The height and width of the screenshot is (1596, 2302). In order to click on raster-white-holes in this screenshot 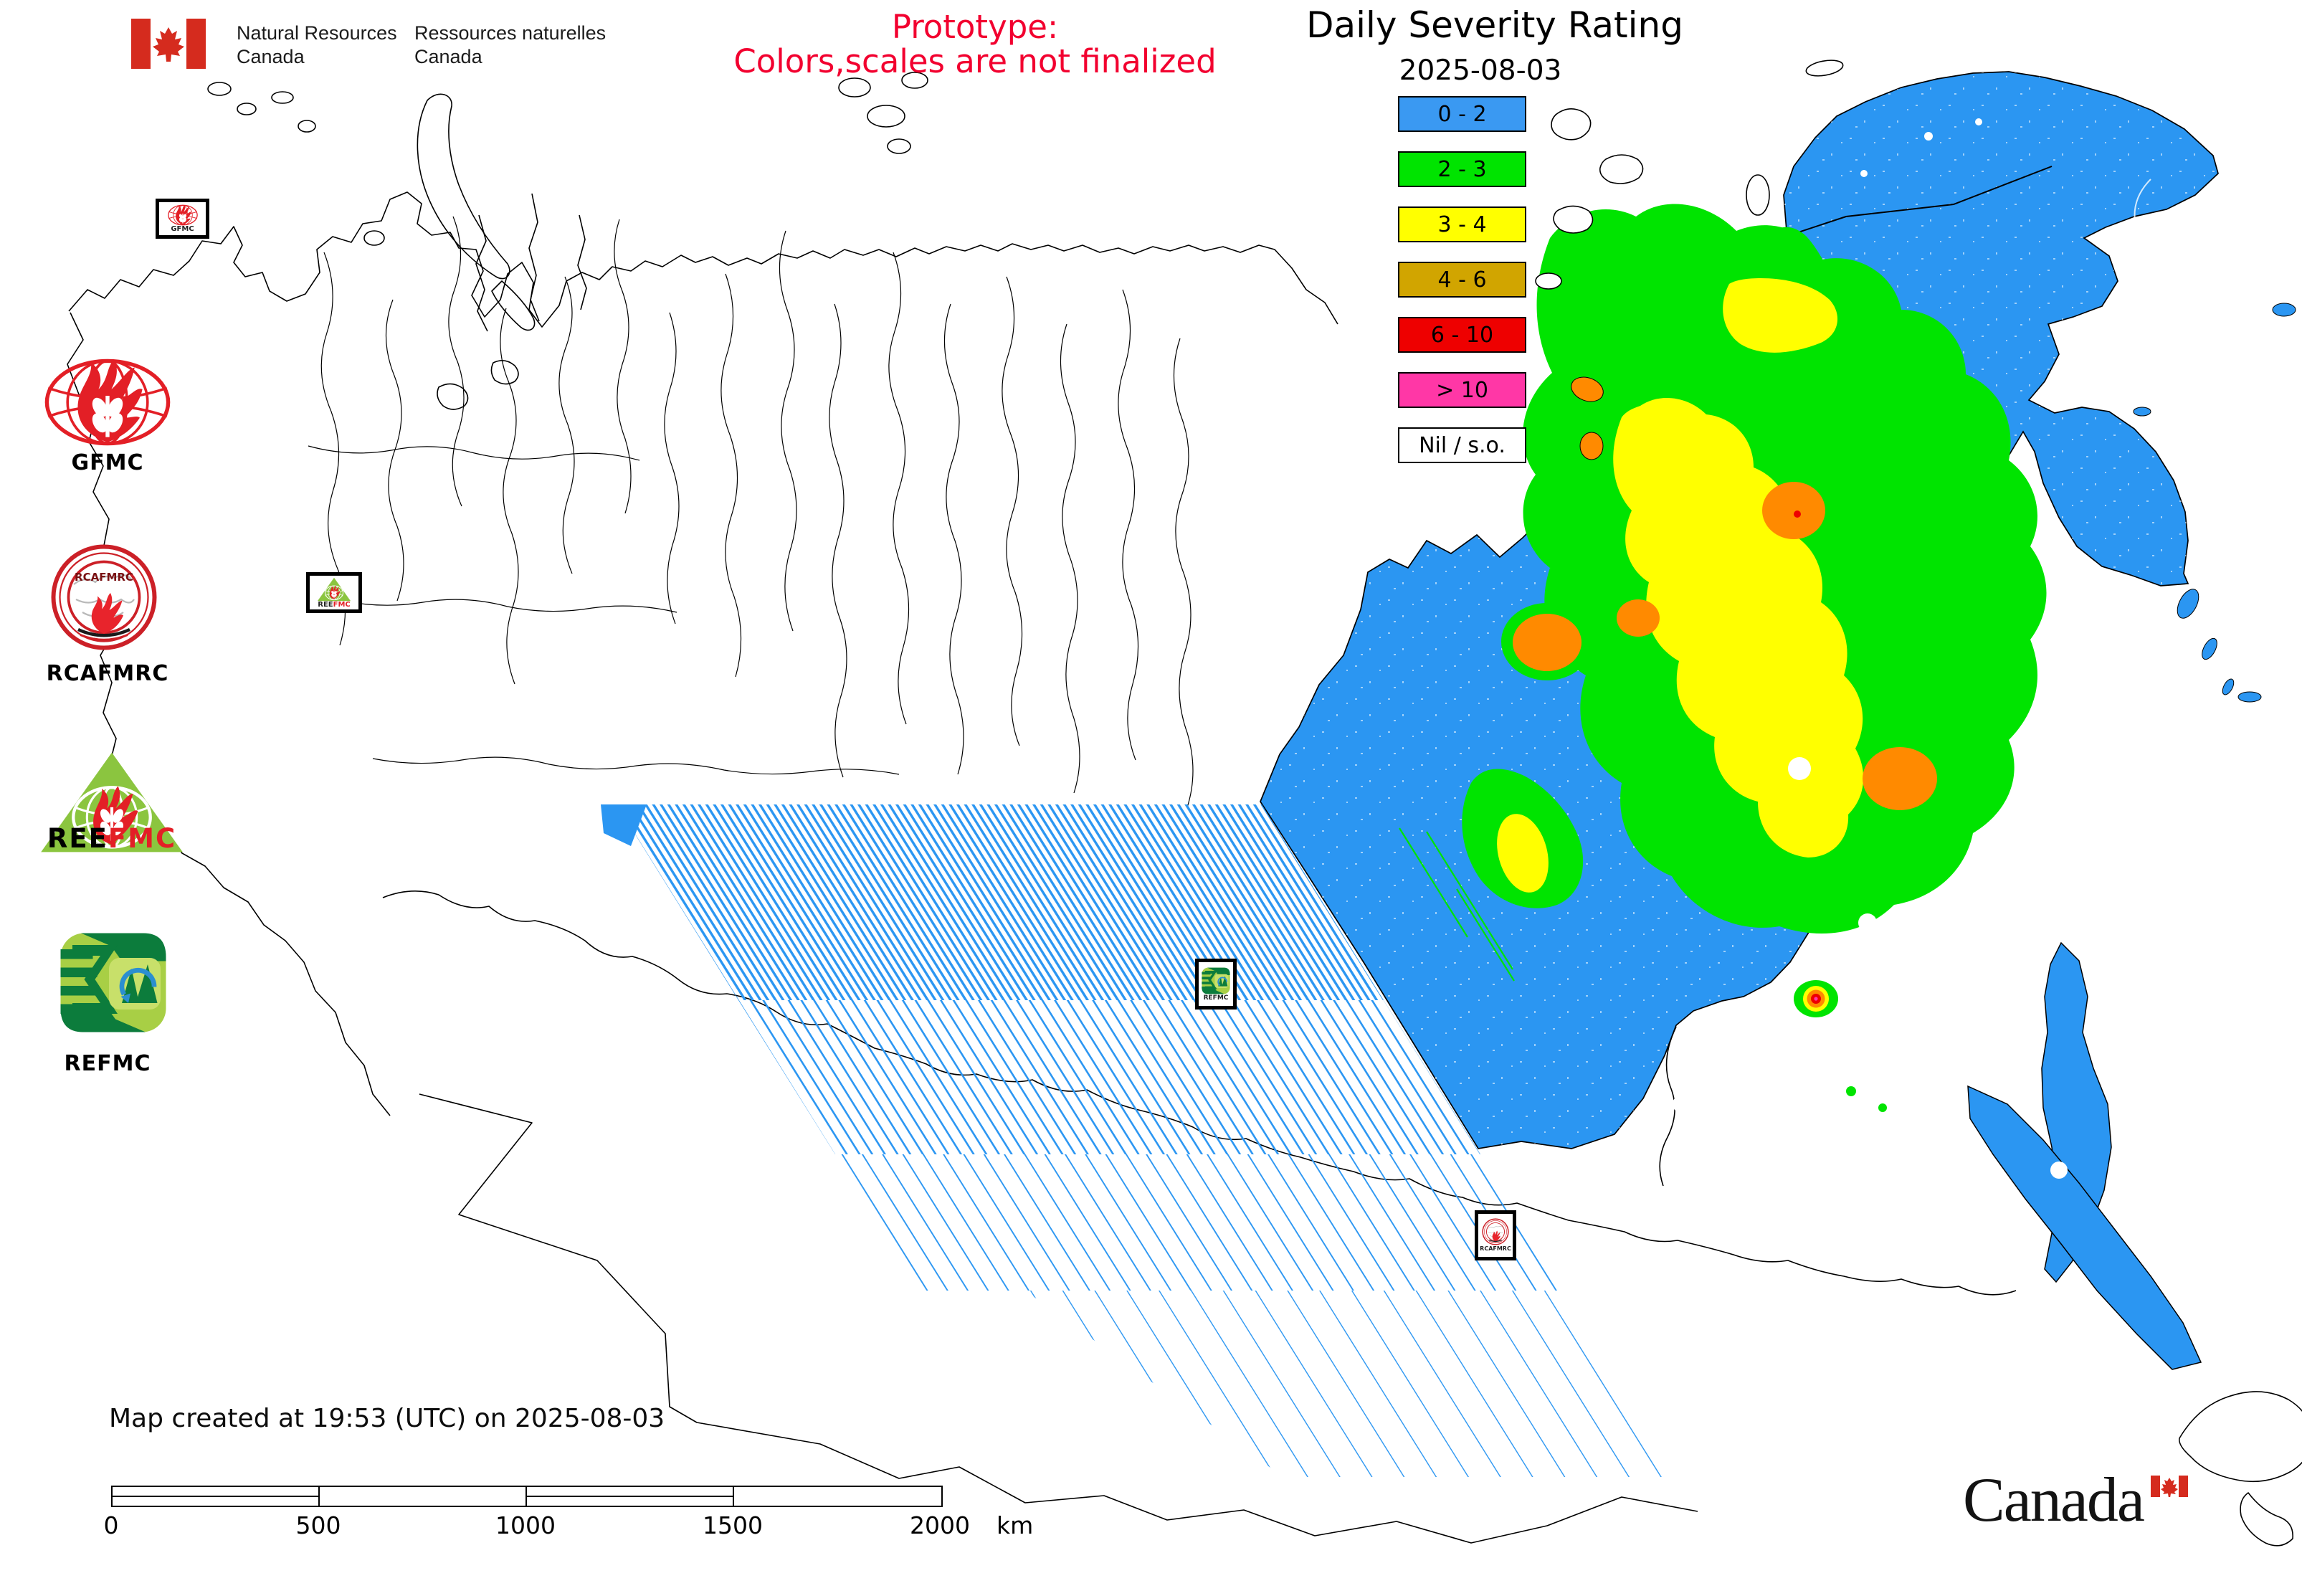, I will do `click(1871, 648)`.